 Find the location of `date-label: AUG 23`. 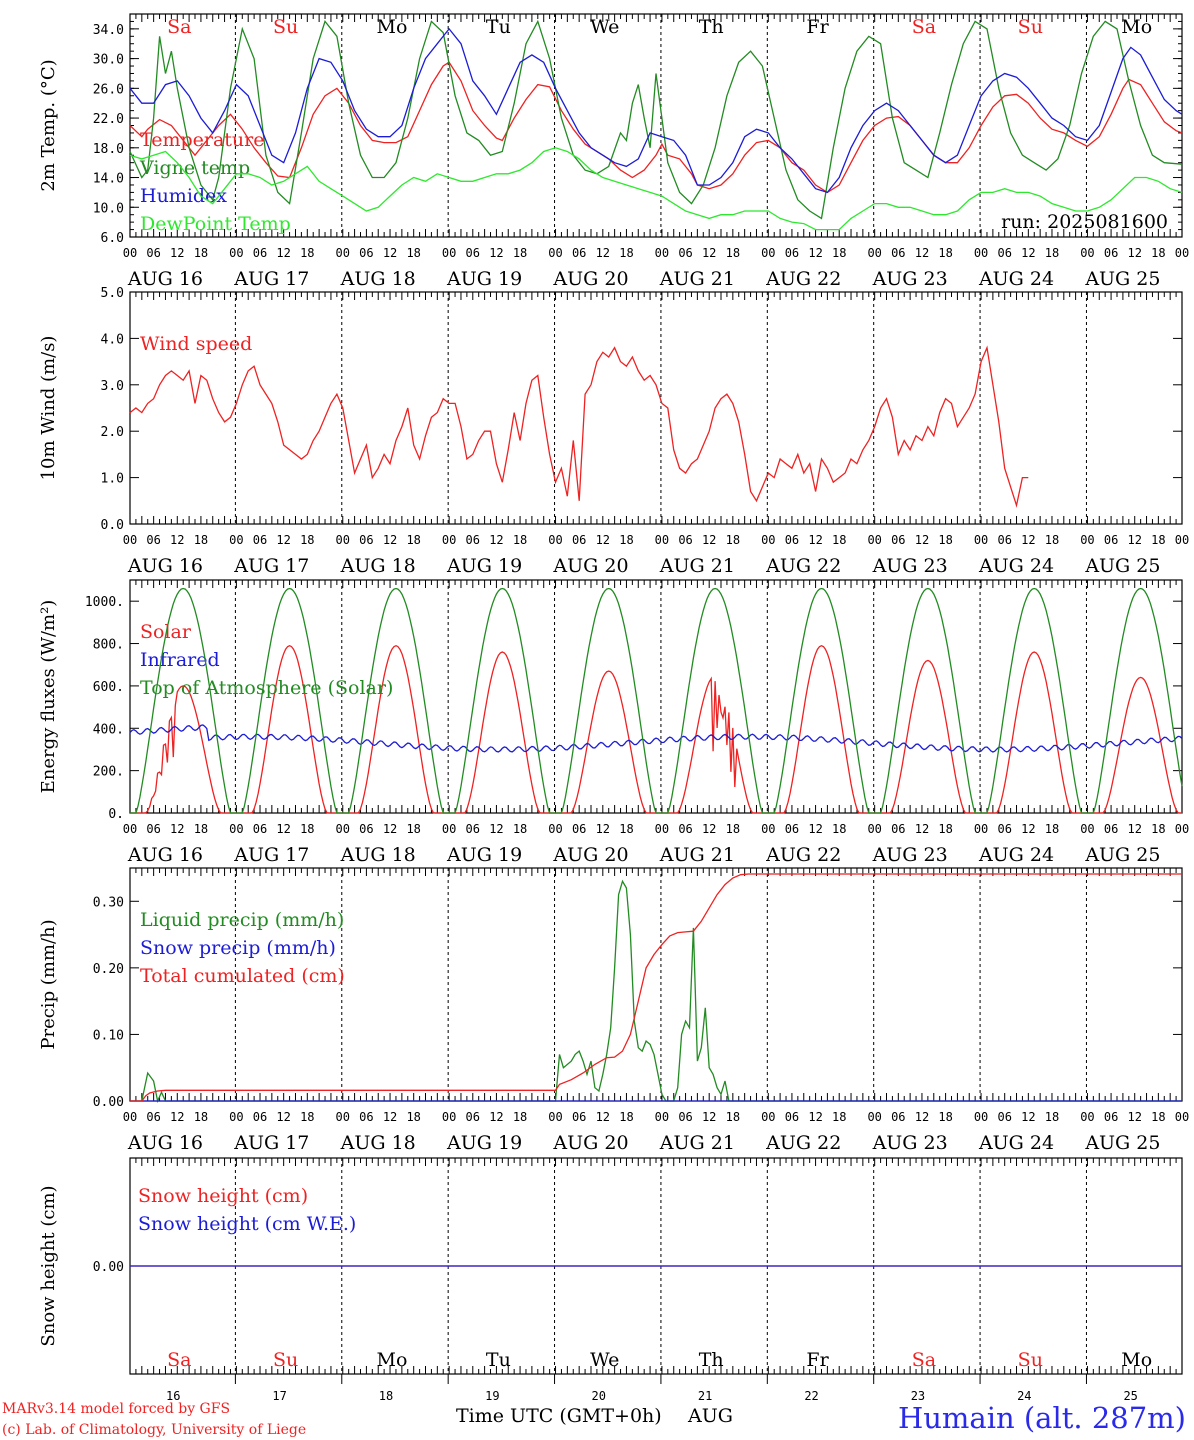

date-label: AUG 23 is located at coordinates (910, 566).